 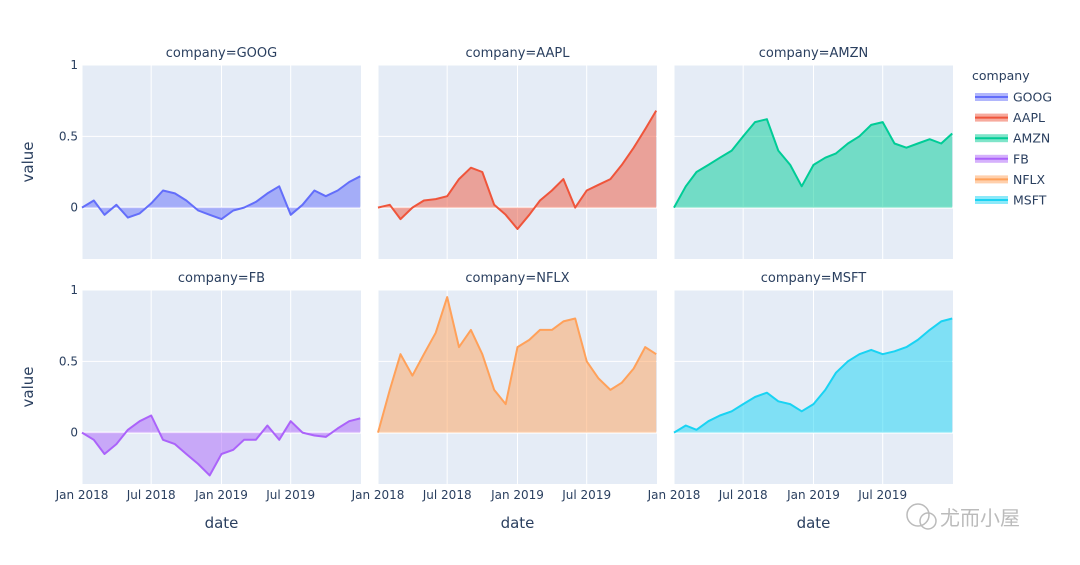 I want to click on legend-item-msft: MSFT, so click(x=1030, y=200).